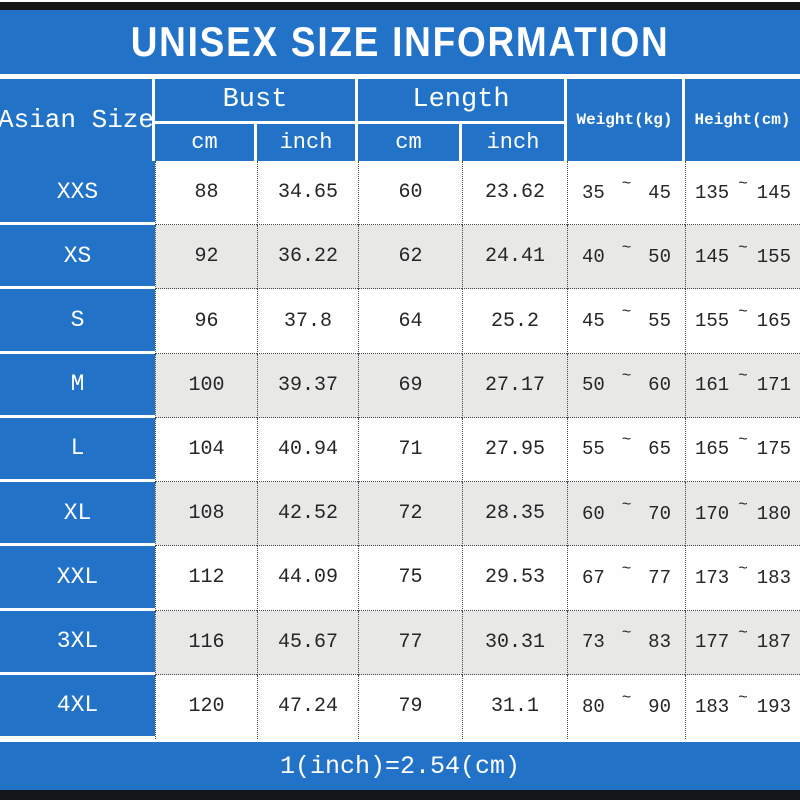  What do you see at coordinates (206, 514) in the screenshot?
I see `cell-bust-cm: 108` at bounding box center [206, 514].